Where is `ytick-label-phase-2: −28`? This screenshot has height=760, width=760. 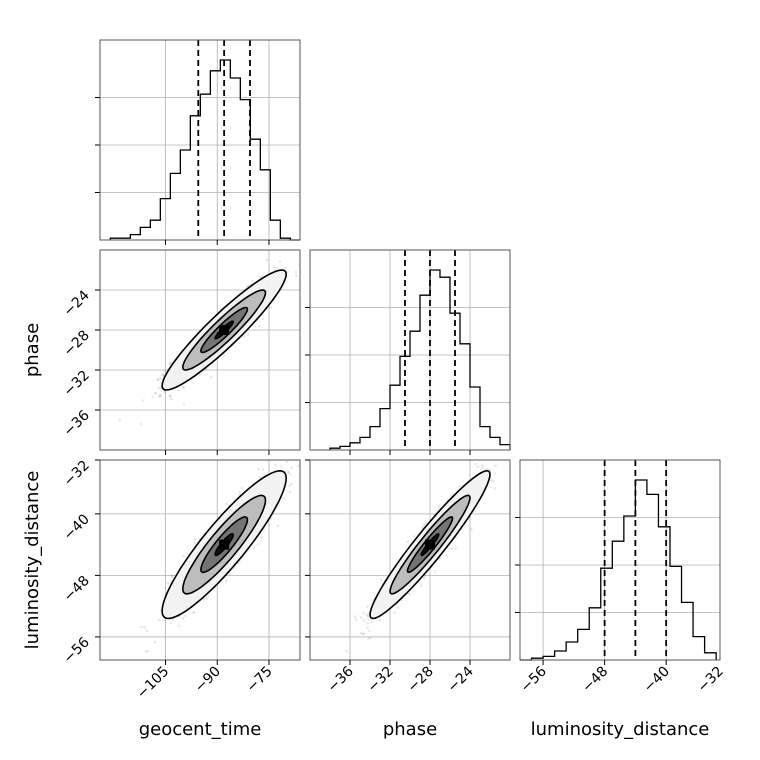 ytick-label-phase-2: −28 is located at coordinates (77, 344).